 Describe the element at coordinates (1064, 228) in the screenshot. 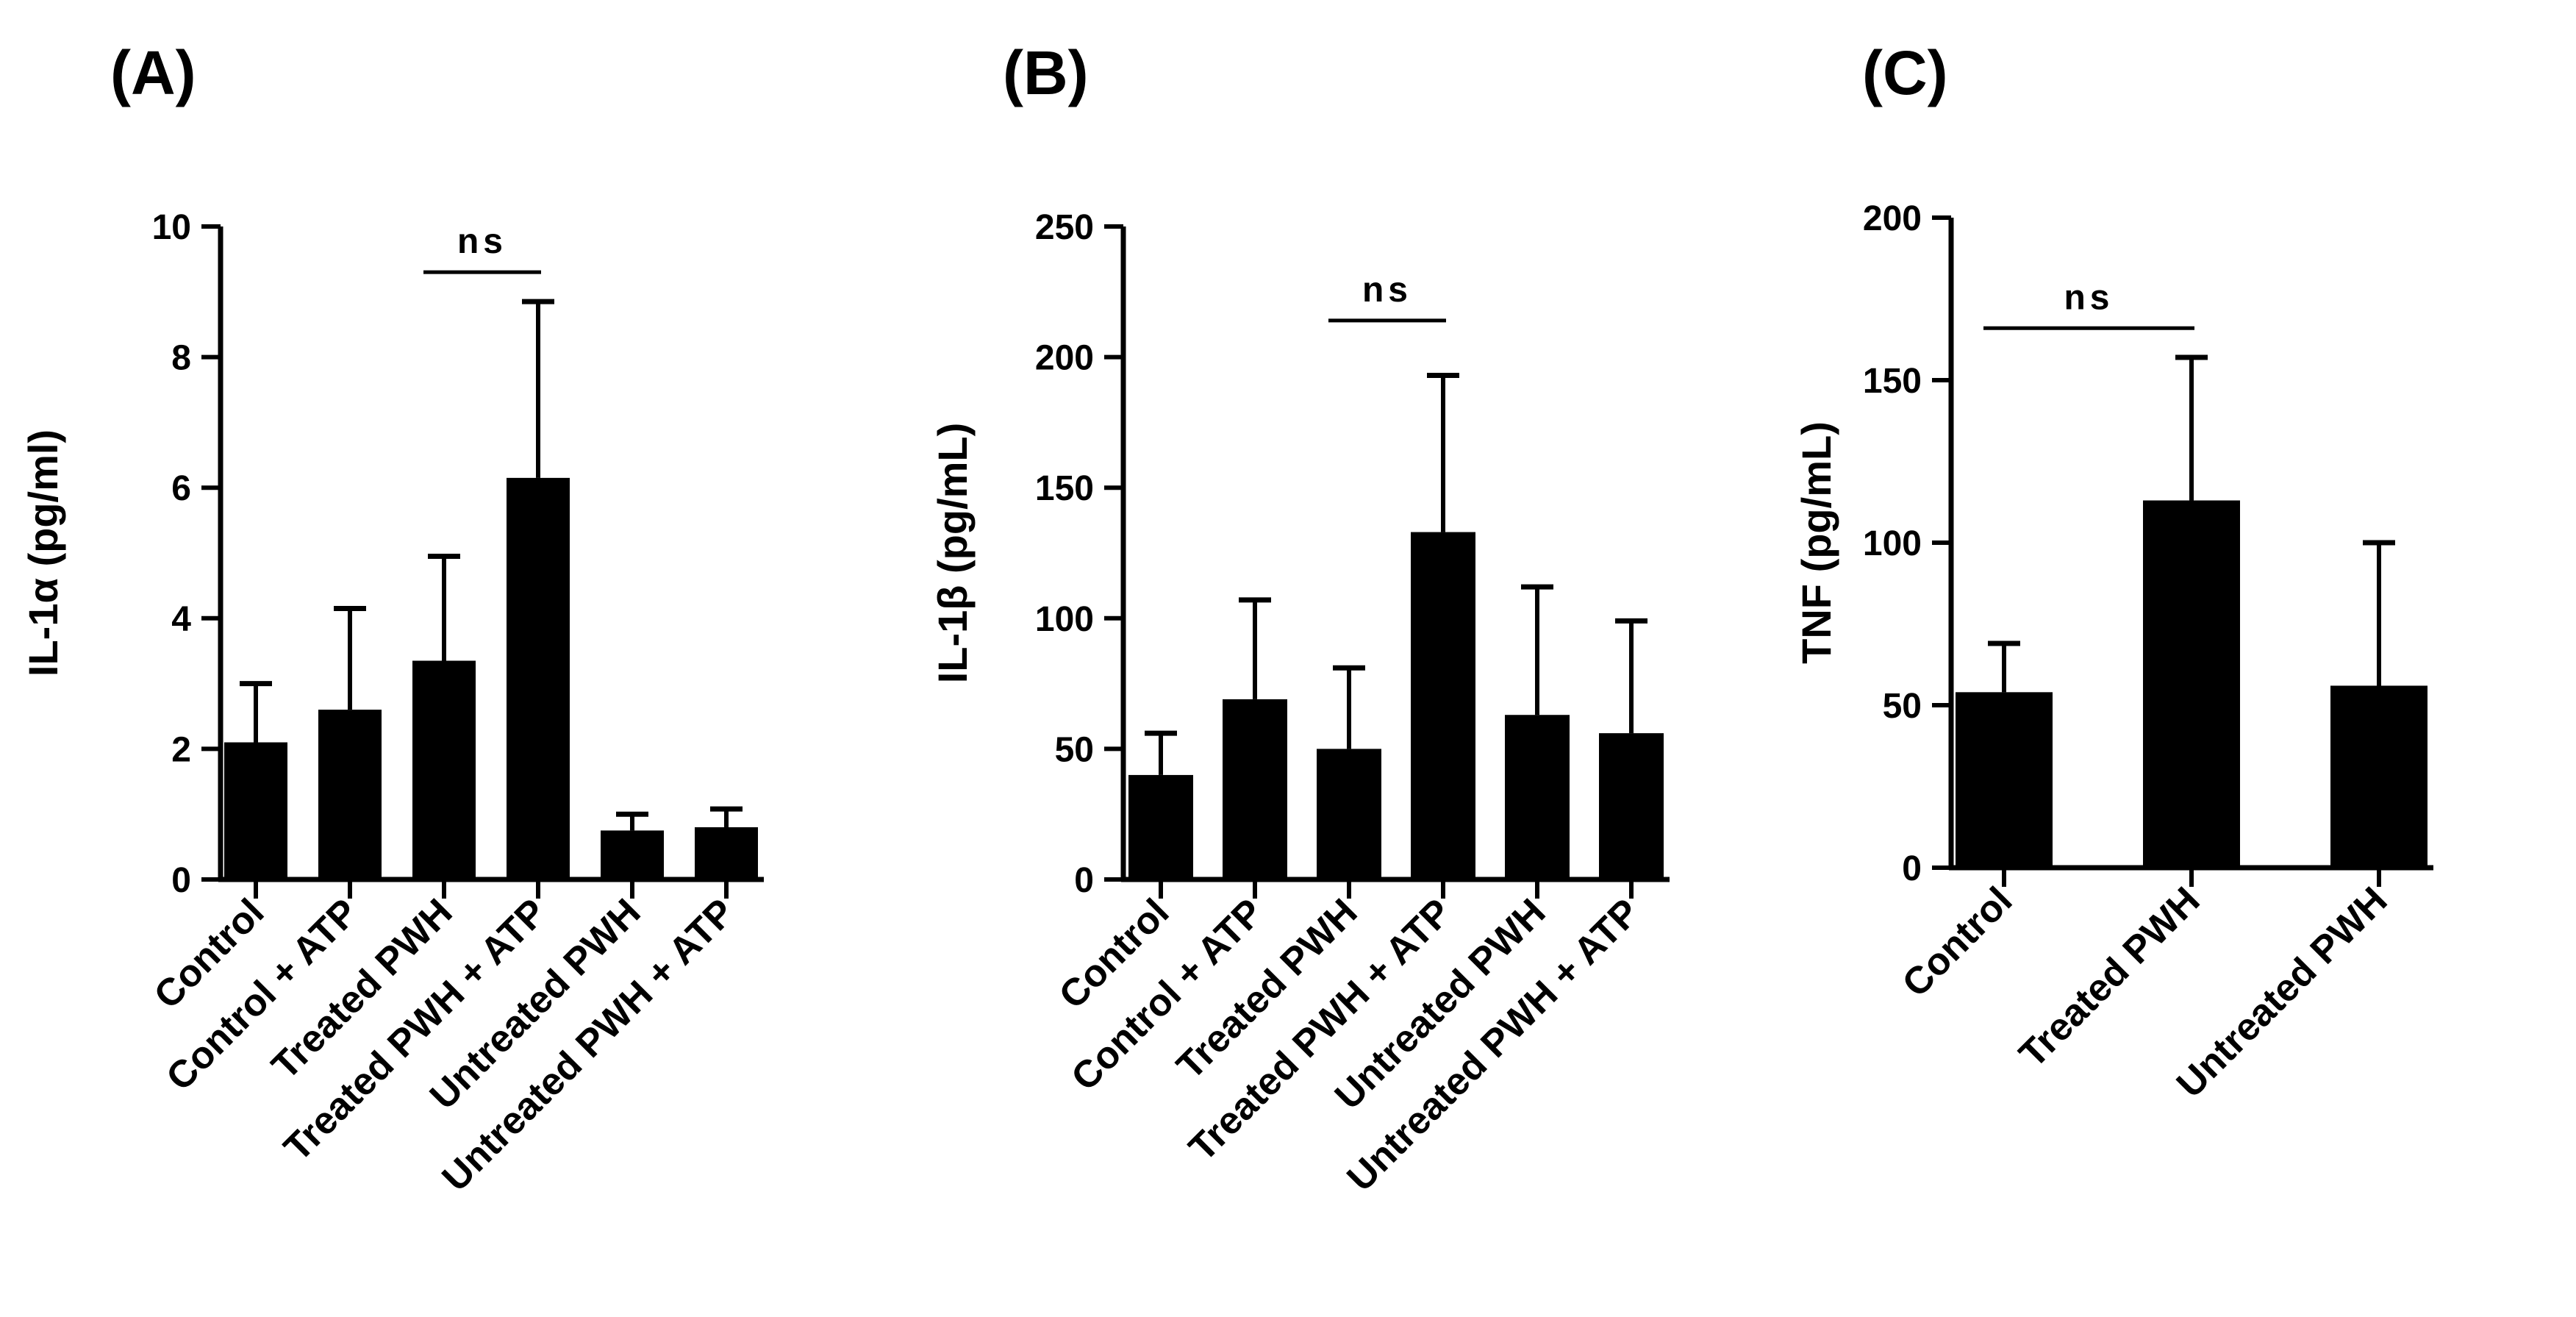

I see `y-tick-label: 250` at that location.